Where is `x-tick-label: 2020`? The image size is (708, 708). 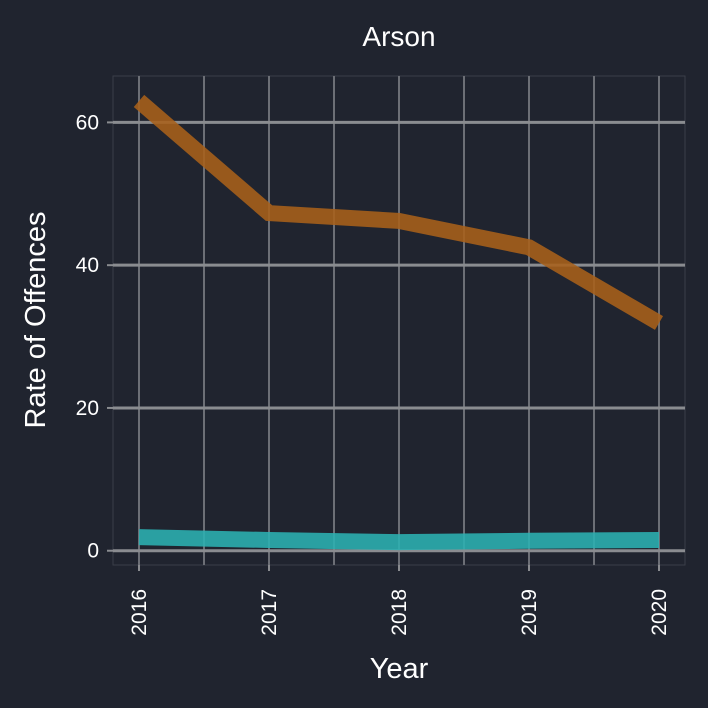 x-tick-label: 2020 is located at coordinates (659, 612).